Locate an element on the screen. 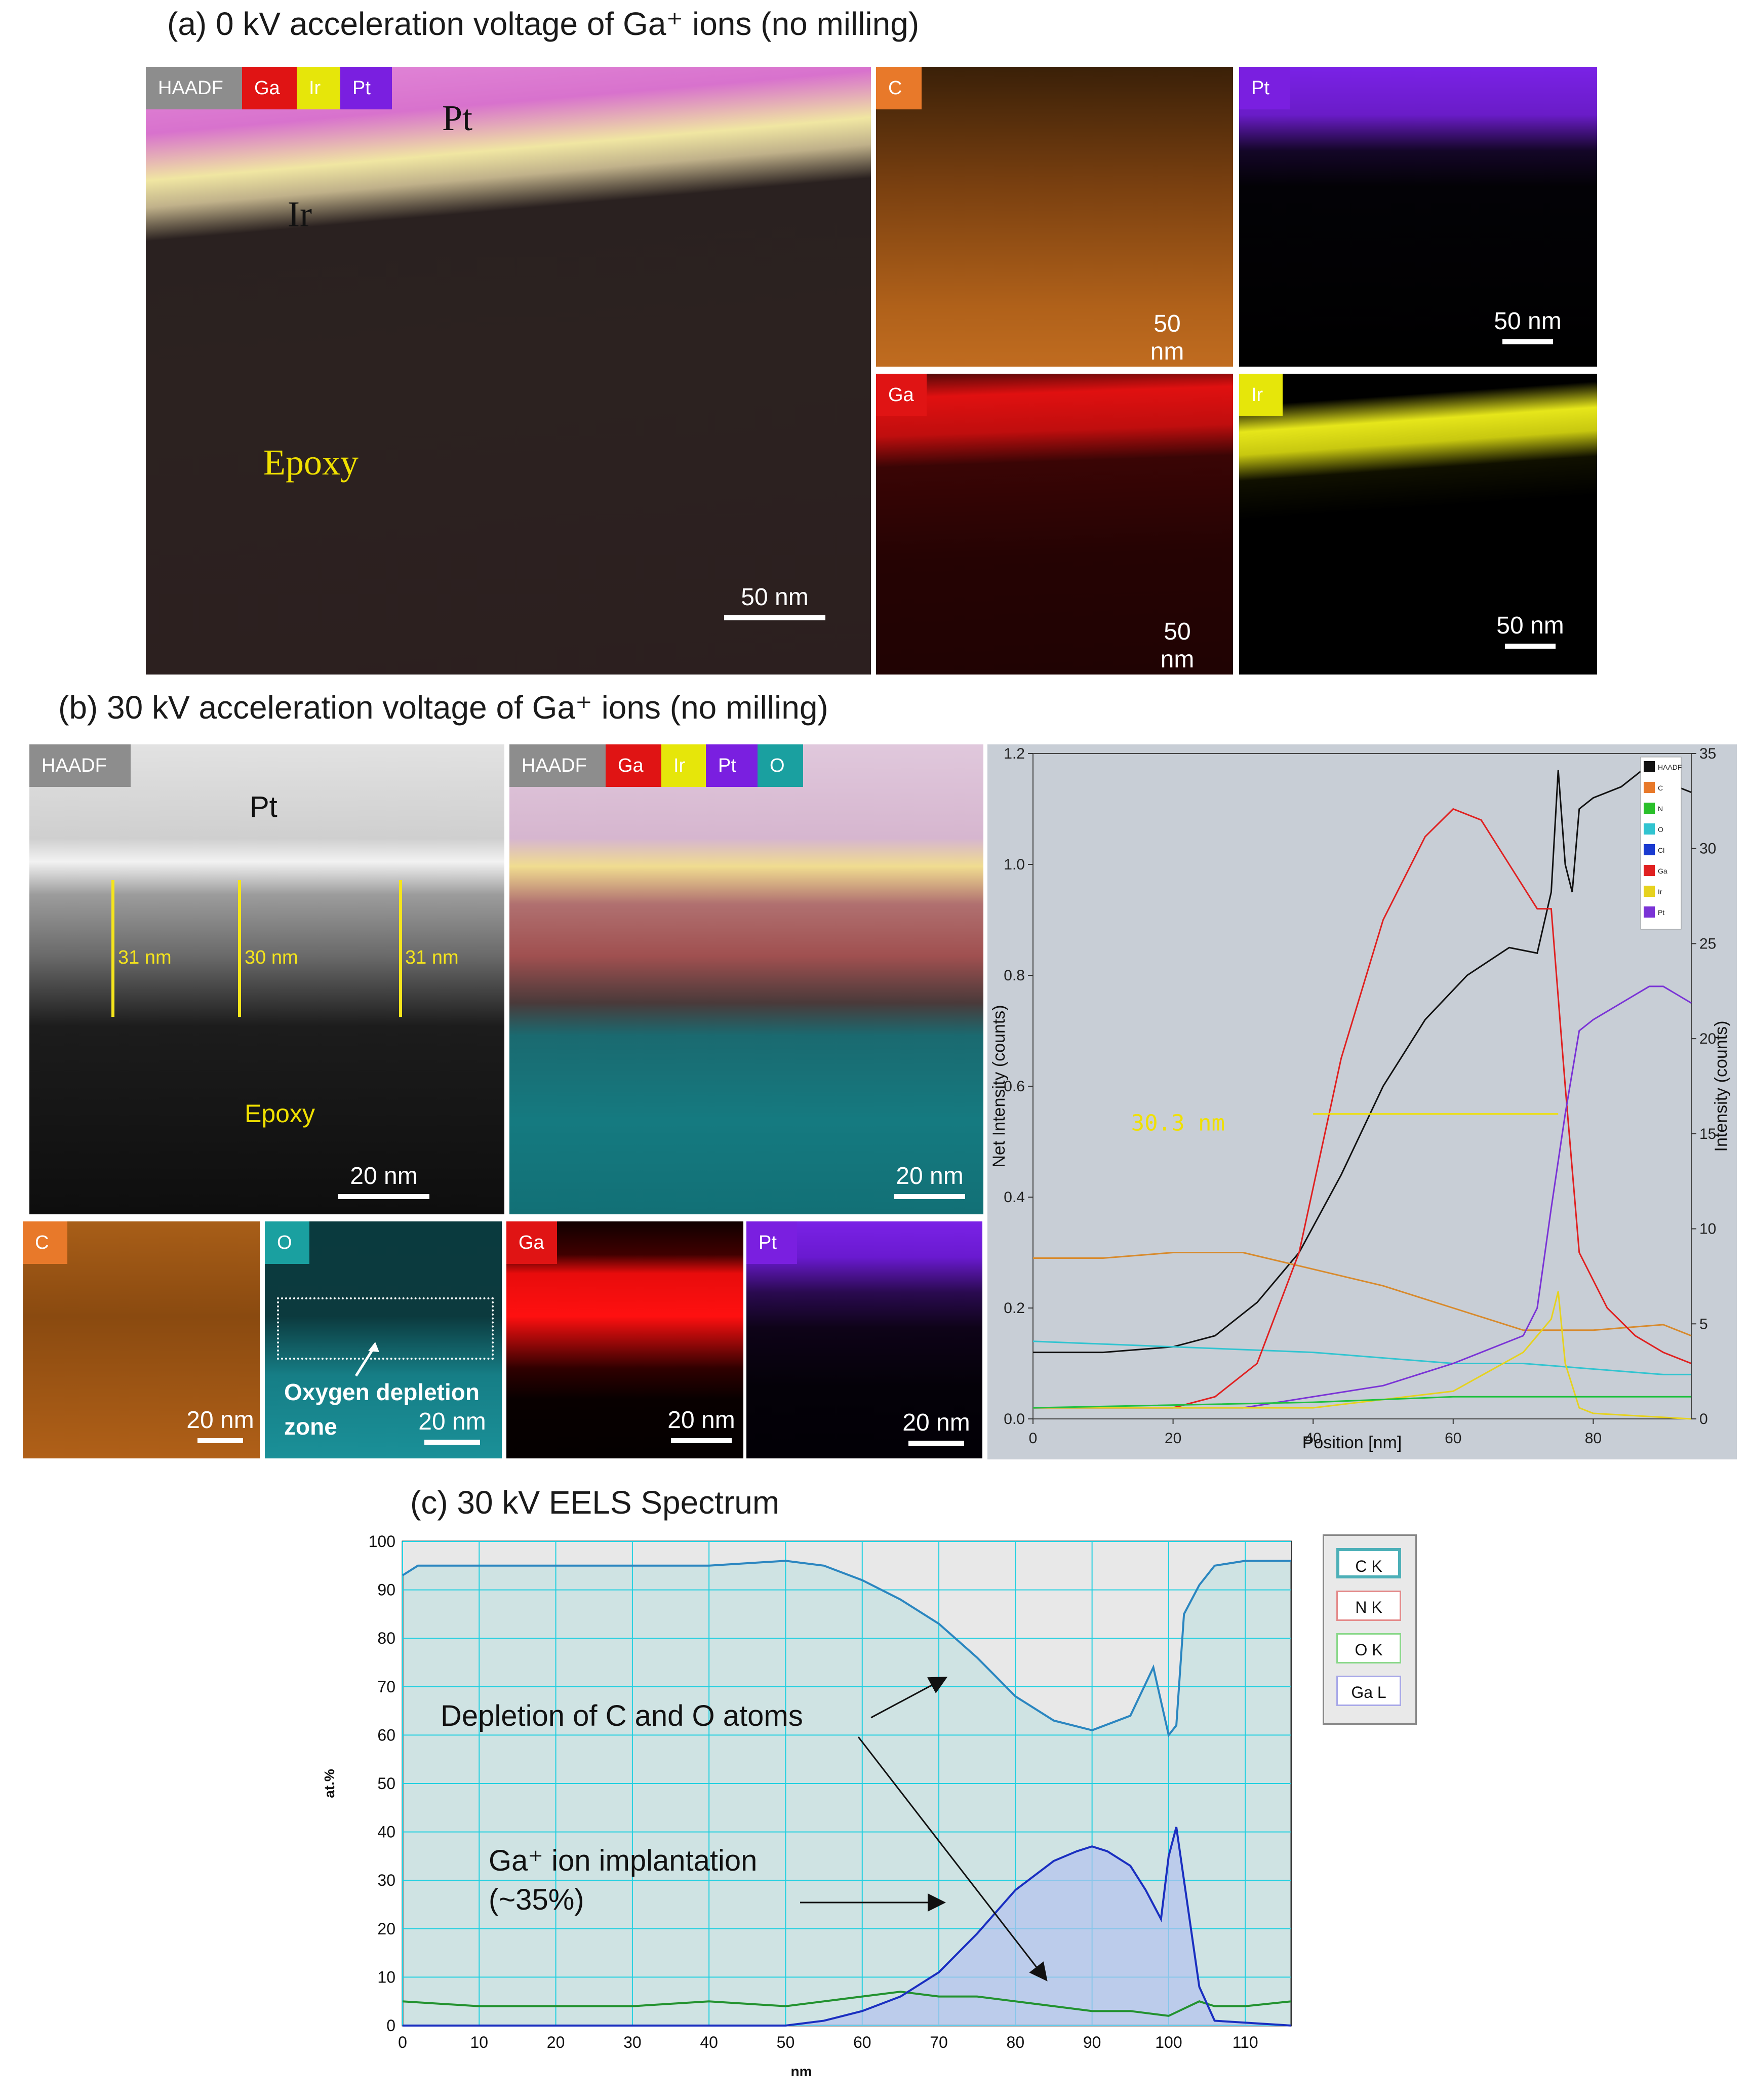  x-tick-label: 0 is located at coordinates (402, 2042).